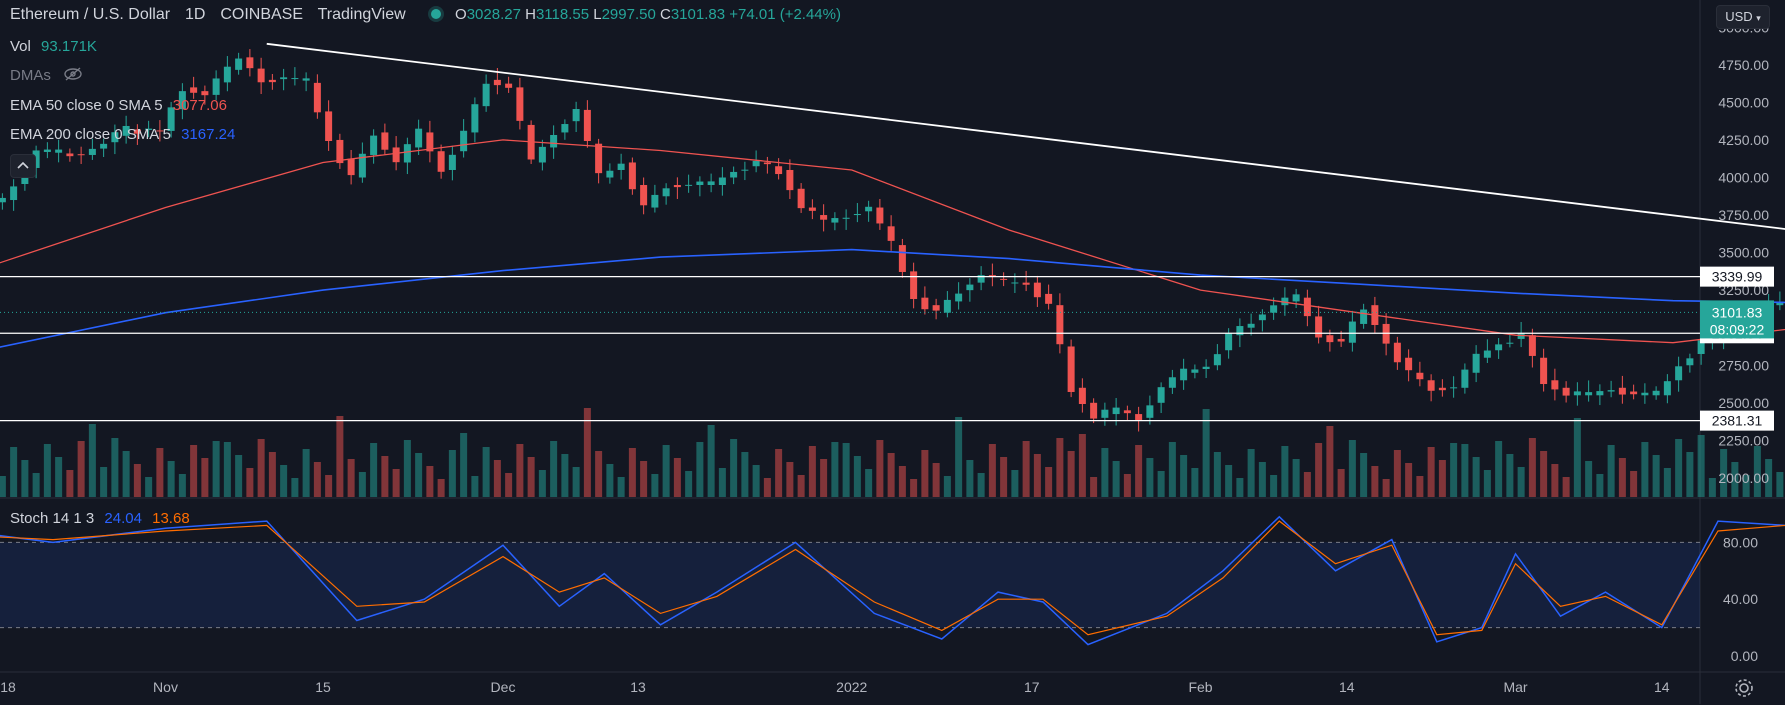 This screenshot has width=1785, height=705. What do you see at coordinates (1744, 688) in the screenshot?
I see `settings-button` at bounding box center [1744, 688].